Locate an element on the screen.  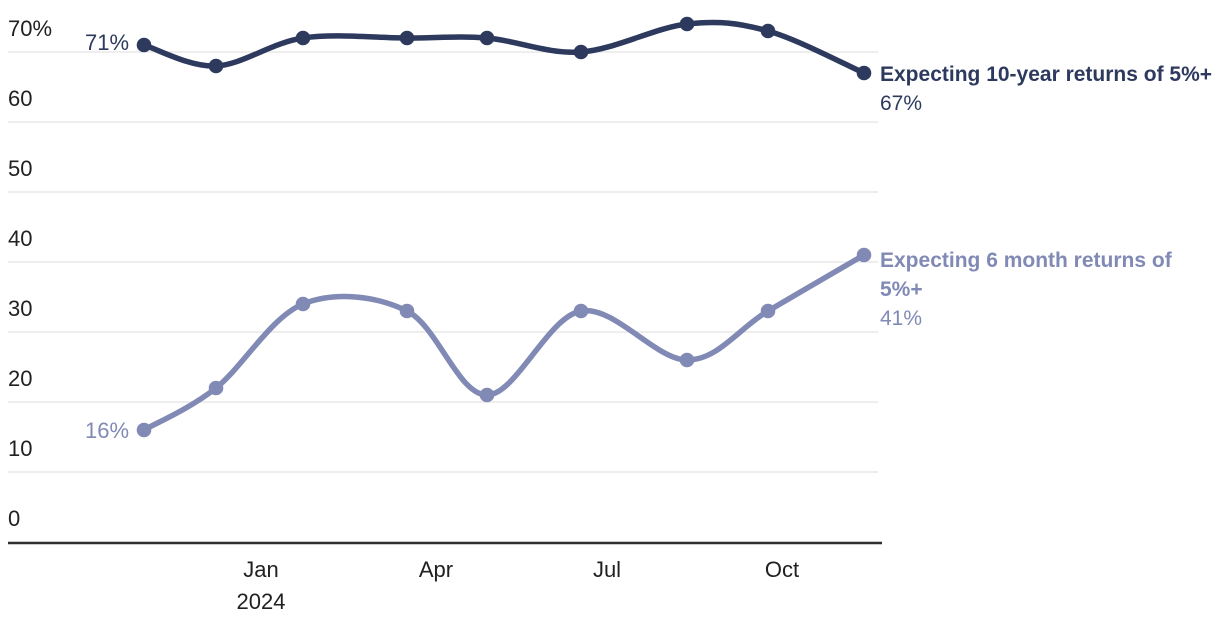
x-axis-tick-label: Jul is located at coordinates (607, 569).